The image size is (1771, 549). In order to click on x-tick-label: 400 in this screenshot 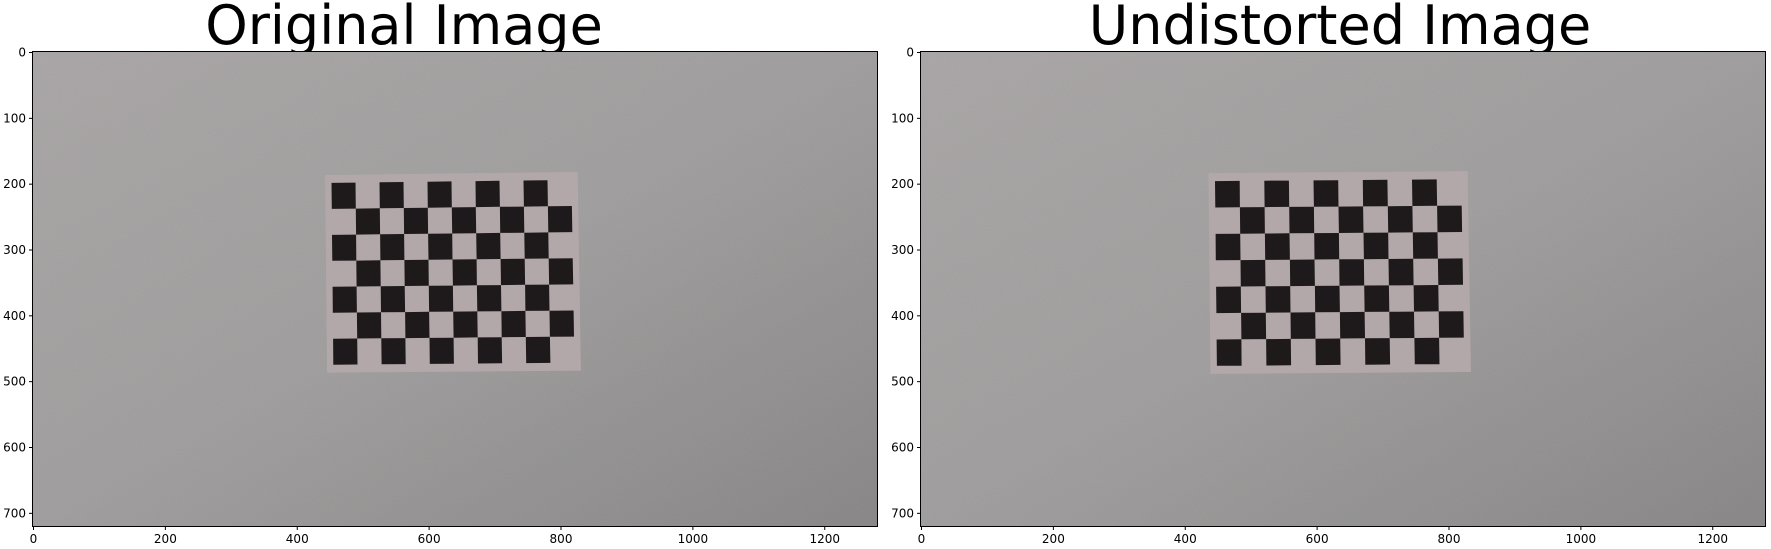, I will do `click(297, 539)`.